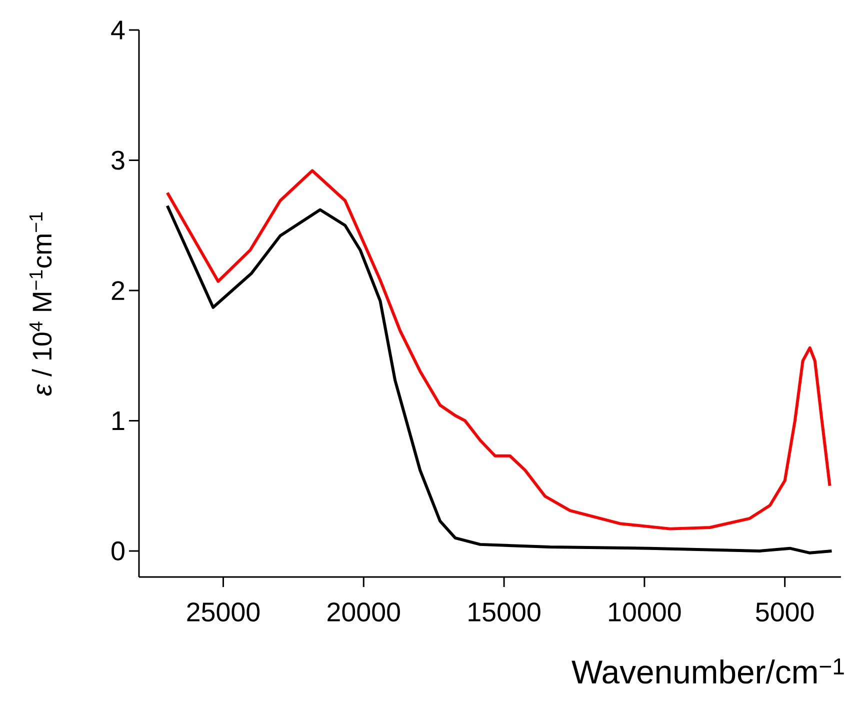 The width and height of the screenshot is (849, 706). I want to click on x-tick-label: 5000, so click(785, 612).